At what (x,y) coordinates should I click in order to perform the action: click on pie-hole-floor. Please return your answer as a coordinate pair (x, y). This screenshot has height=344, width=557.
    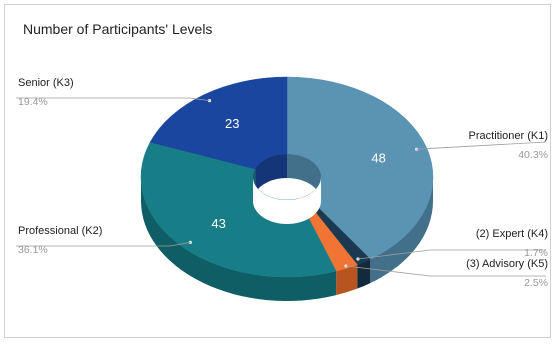
    Looking at the image, I should click on (287, 200).